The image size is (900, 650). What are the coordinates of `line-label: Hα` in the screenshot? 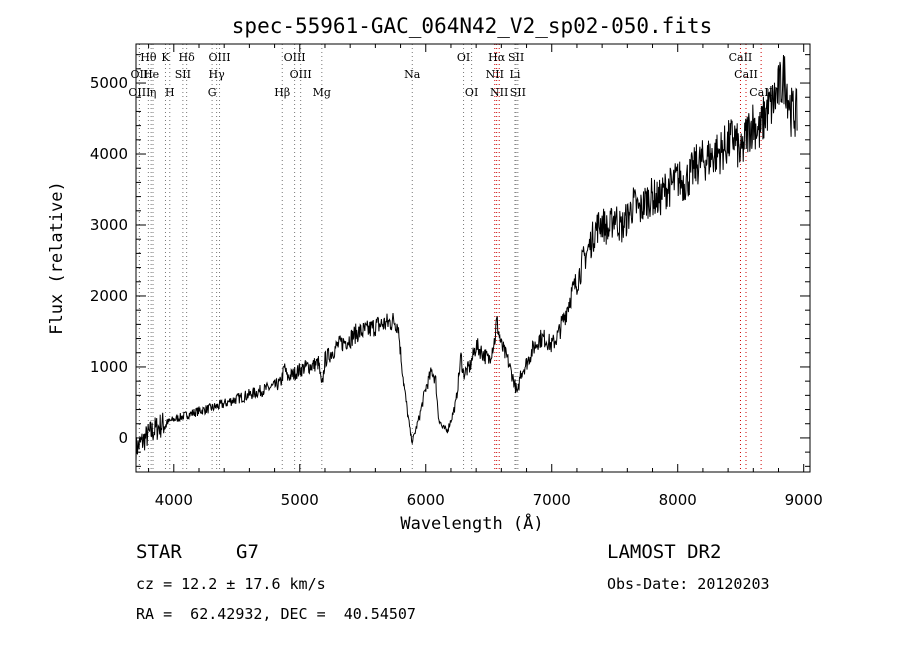 It's located at (497, 57).